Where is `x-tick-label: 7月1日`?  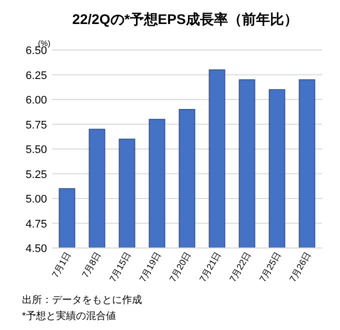
x-tick-label: 7月1日 is located at coordinates (61, 265).